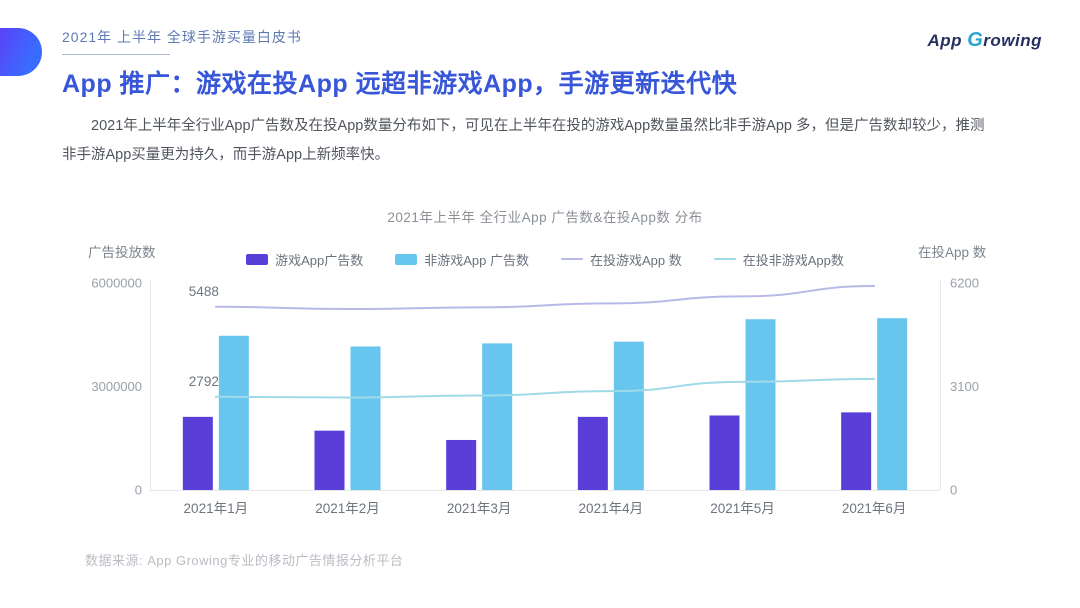 This screenshot has width=1080, height=608. Describe the element at coordinates (400, 84) in the screenshot. I see `page-title: App 推广：游戏在投App 远超非游戏App，手游更新迭代快` at that location.